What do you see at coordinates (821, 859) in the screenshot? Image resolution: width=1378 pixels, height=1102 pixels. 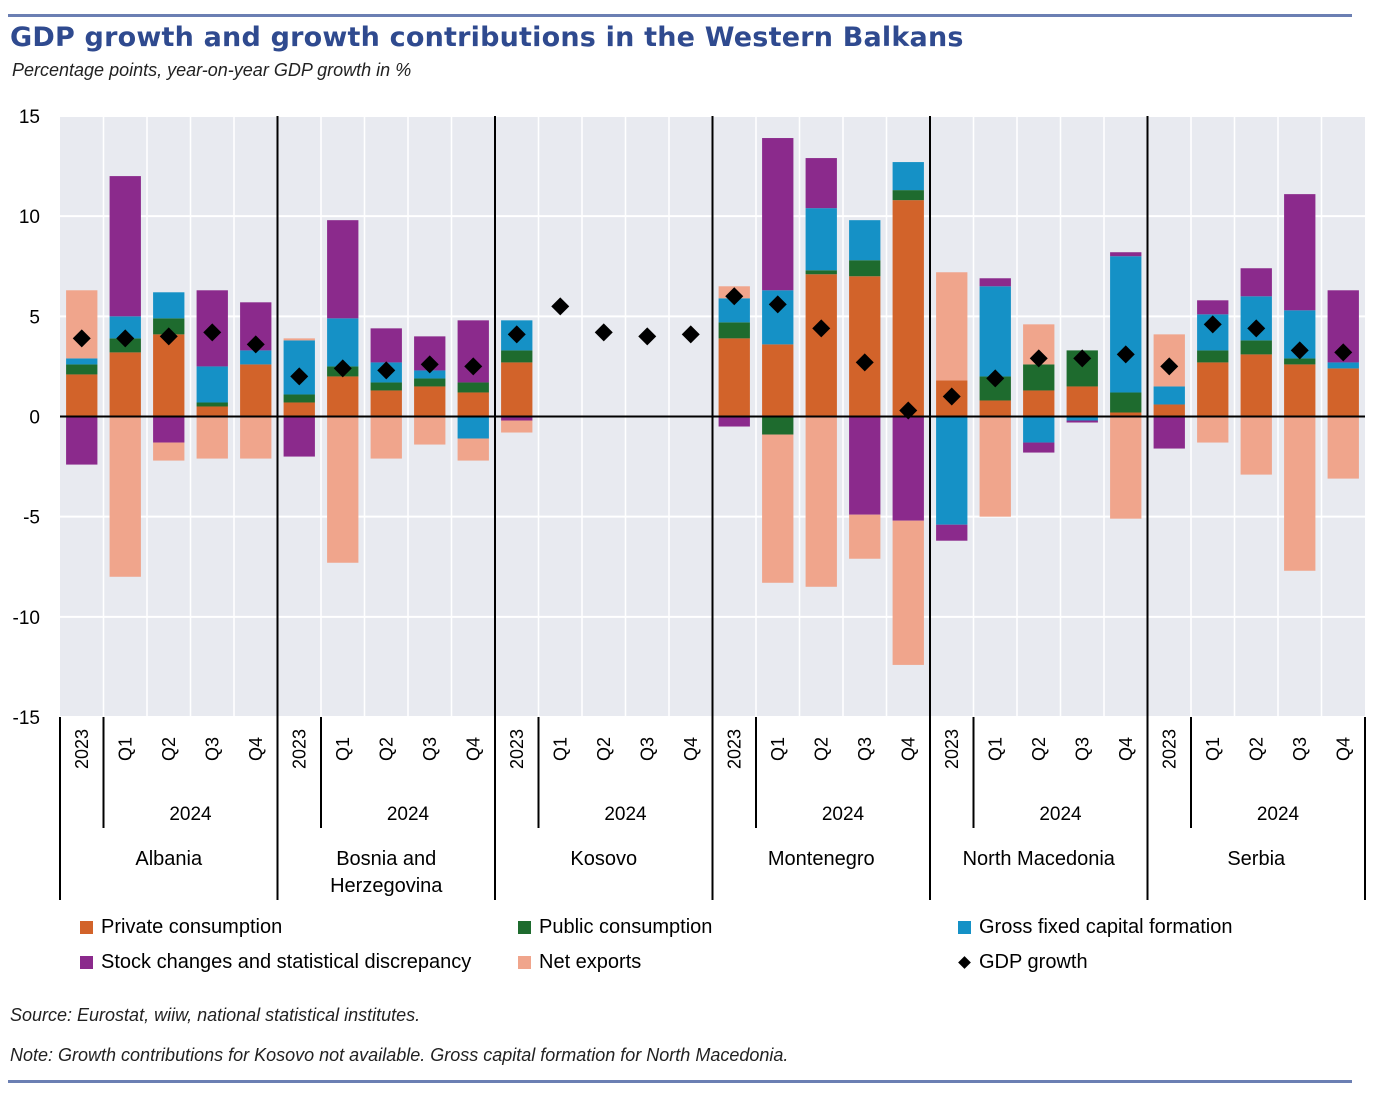 I see `country-label: Montenegro` at bounding box center [821, 859].